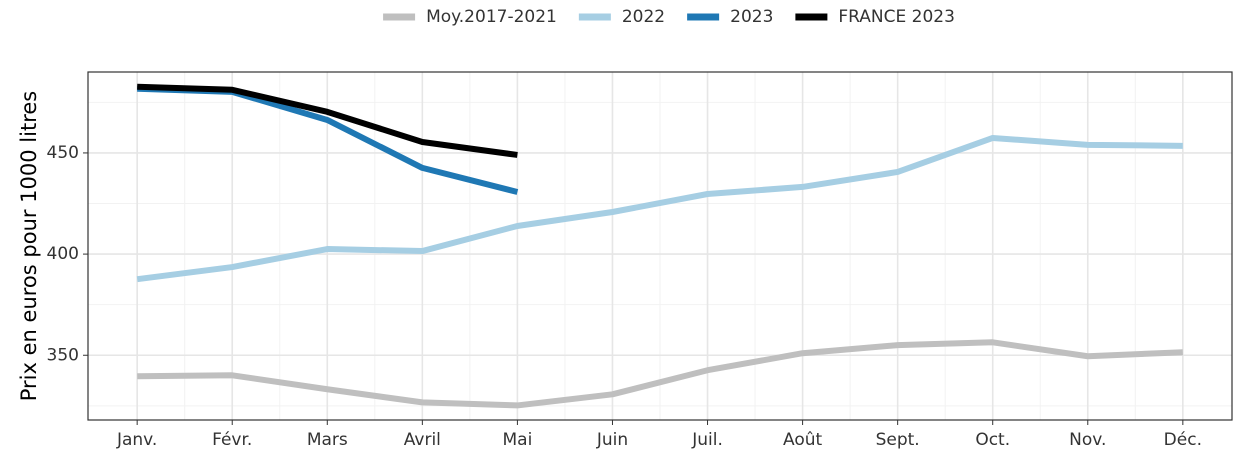 The width and height of the screenshot is (1238, 452). What do you see at coordinates (1087, 440) in the screenshot?
I see `x-tick-label: Nov.` at bounding box center [1087, 440].